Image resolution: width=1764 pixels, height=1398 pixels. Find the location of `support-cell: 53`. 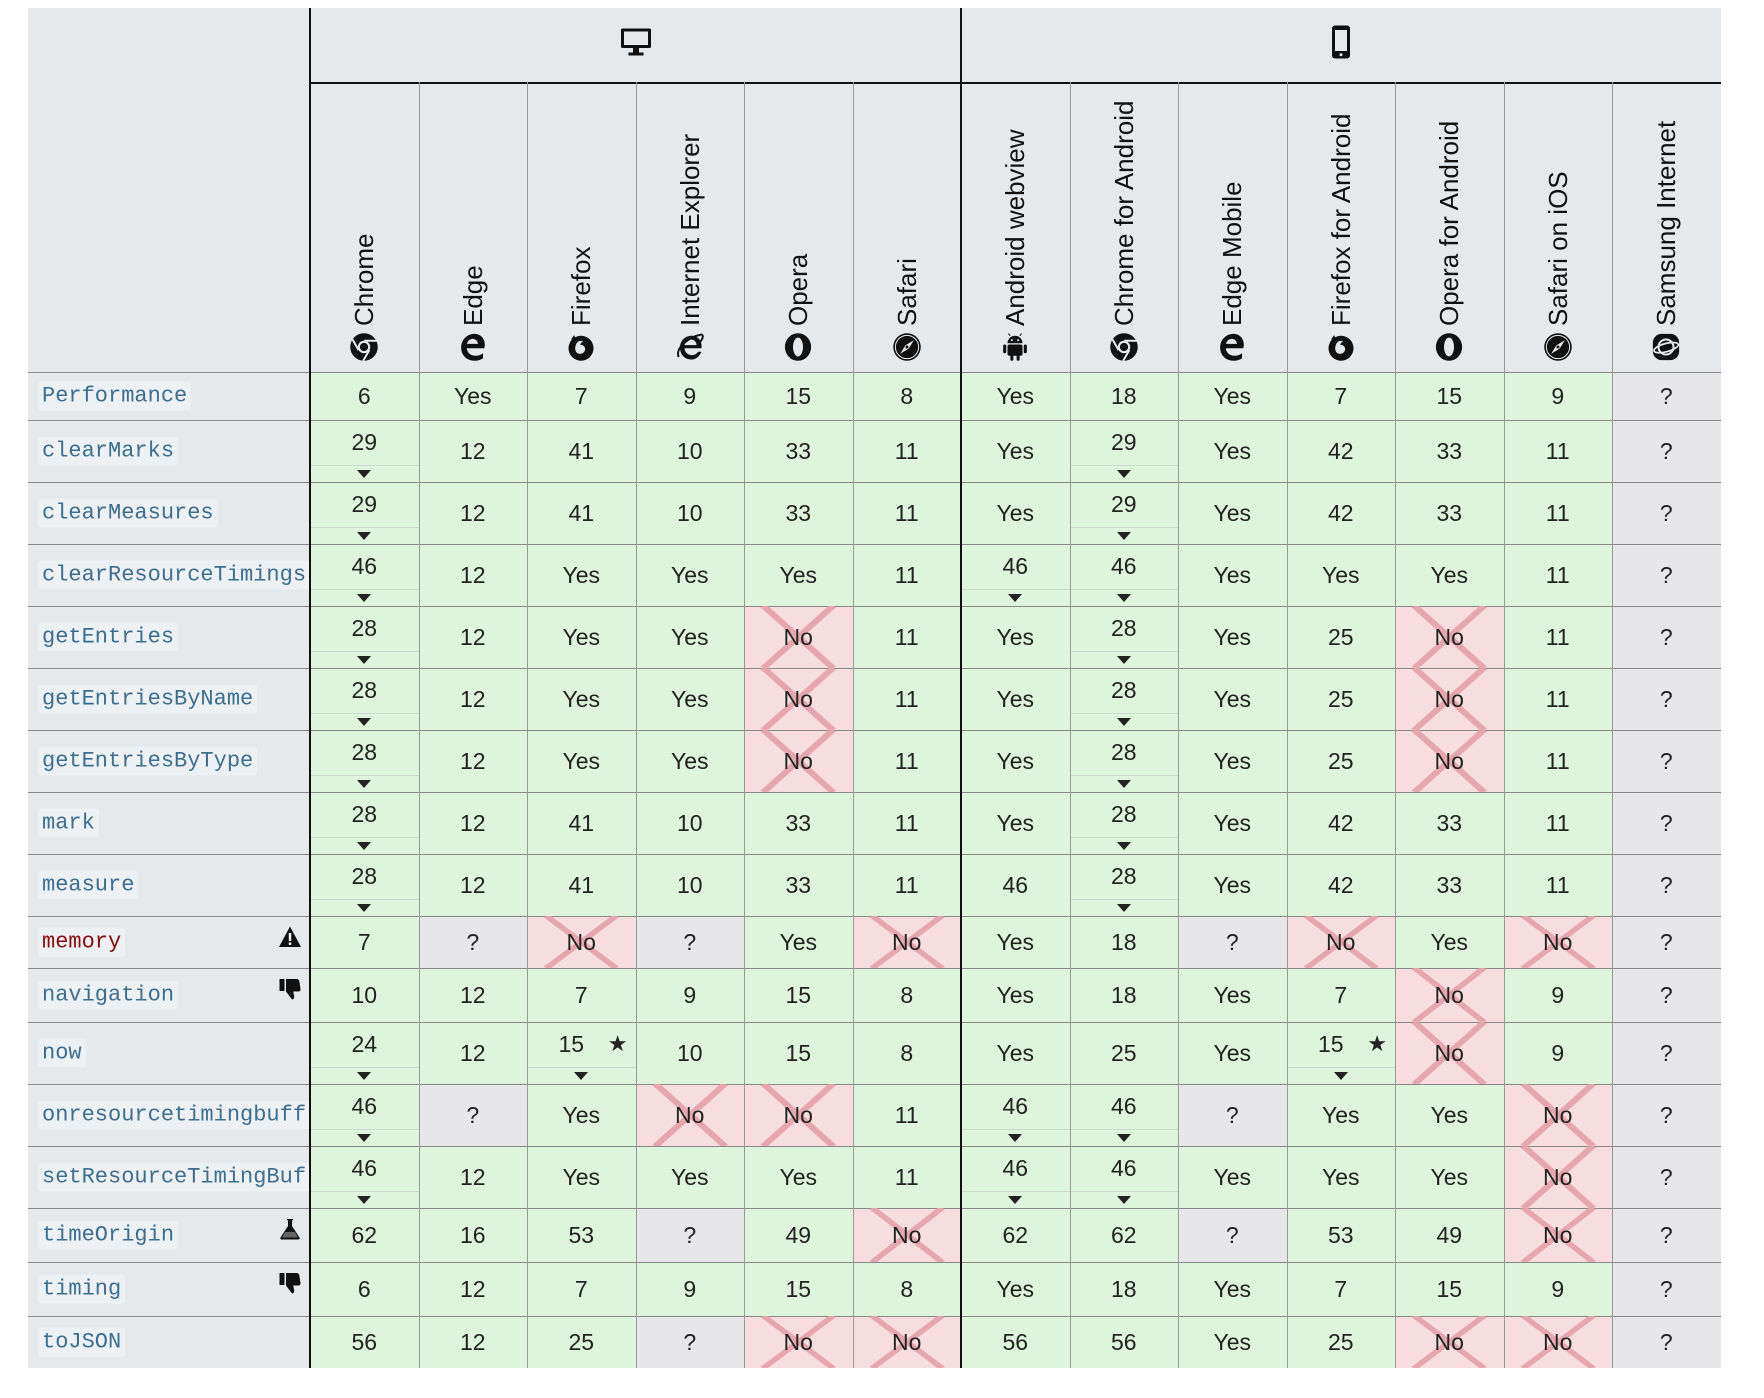

support-cell: 53 is located at coordinates (581, 1235).